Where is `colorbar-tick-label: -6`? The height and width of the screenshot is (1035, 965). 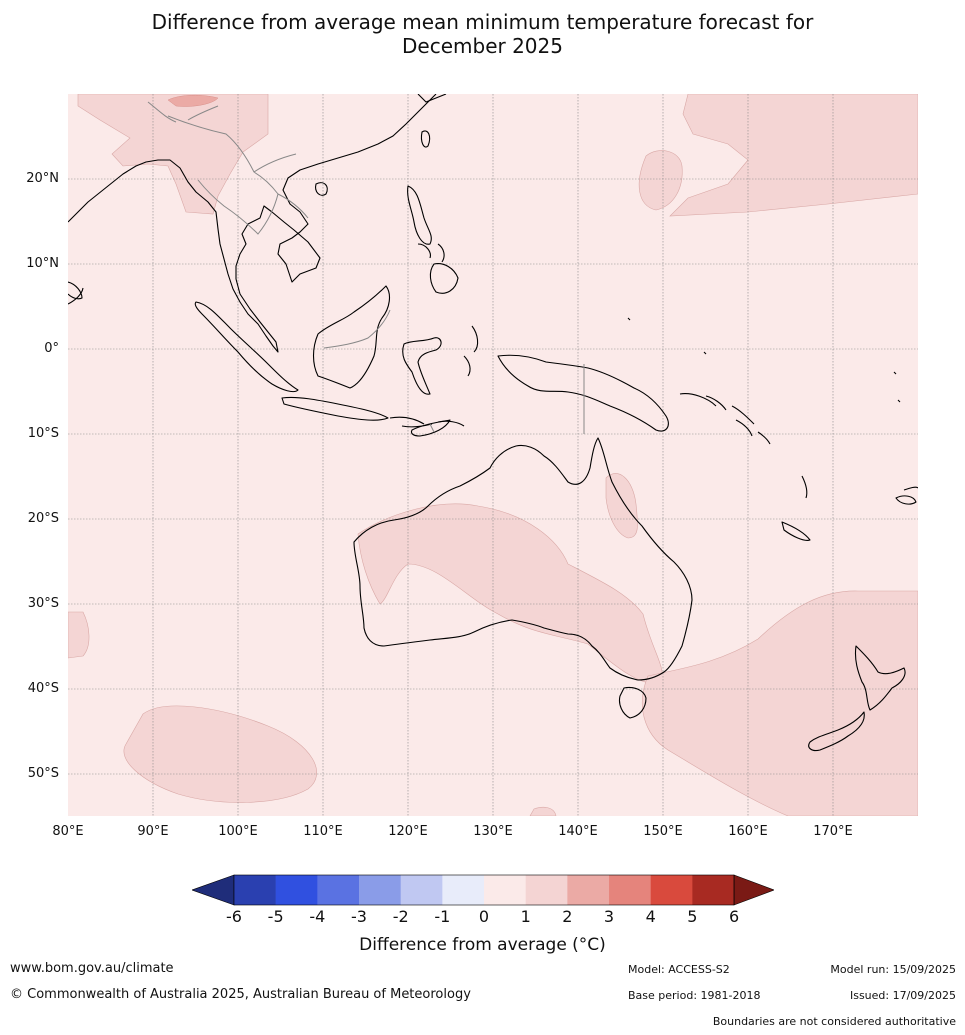 colorbar-tick-label: -6 is located at coordinates (234, 916).